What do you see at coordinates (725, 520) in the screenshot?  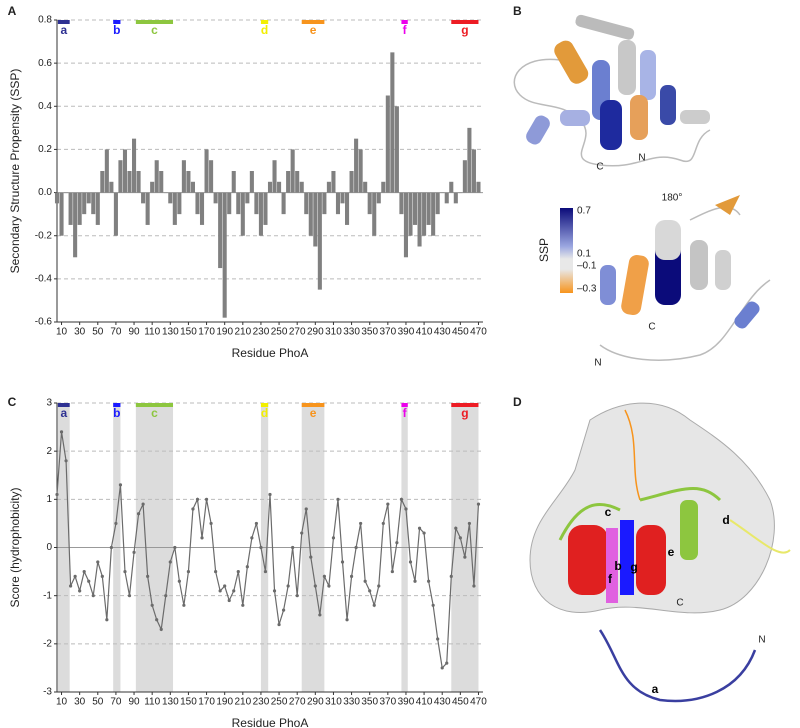 I see `region-label: d` at bounding box center [725, 520].